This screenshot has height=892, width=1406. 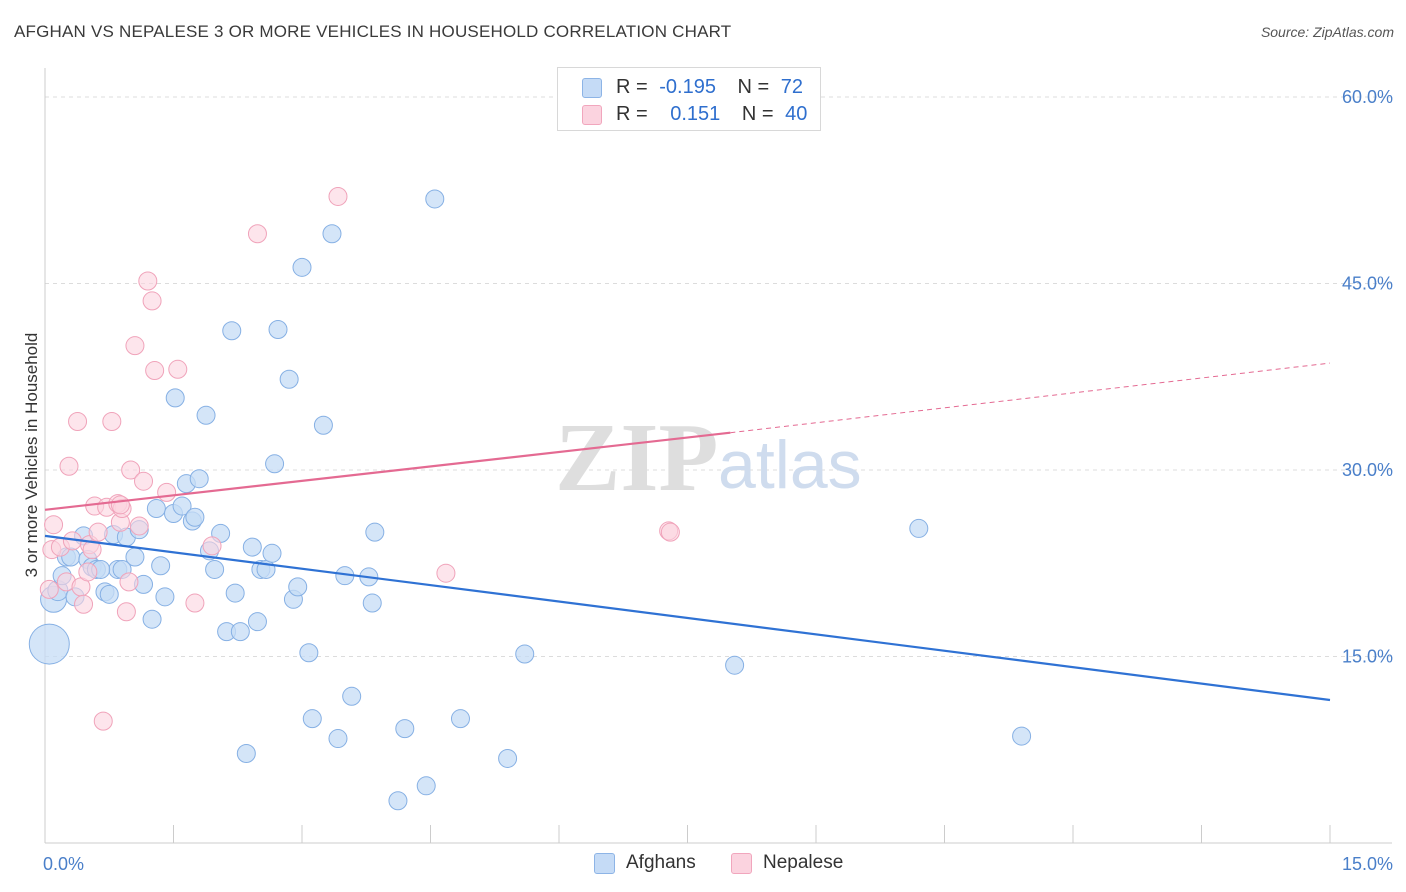 What do you see at coordinates (796, 114) in the screenshot?
I see `nepalese-n-value: 40` at bounding box center [796, 114].